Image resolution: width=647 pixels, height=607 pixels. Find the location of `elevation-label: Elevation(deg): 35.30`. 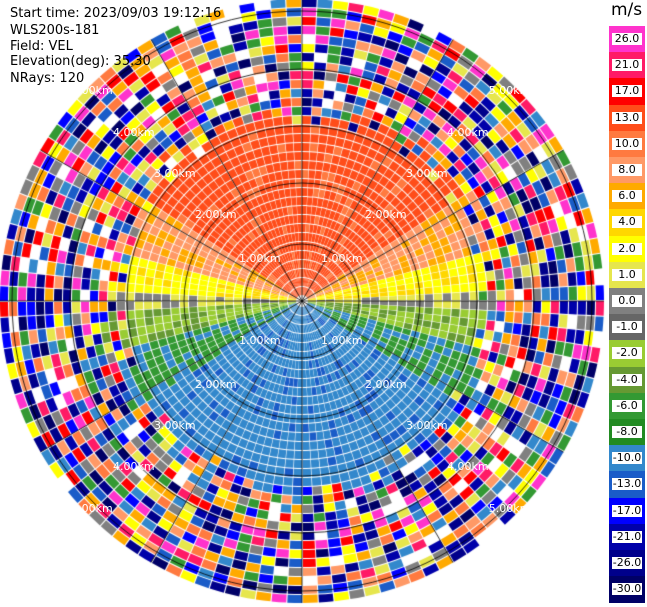

elevation-label: Elevation(deg): 35.30 is located at coordinates (80, 61).